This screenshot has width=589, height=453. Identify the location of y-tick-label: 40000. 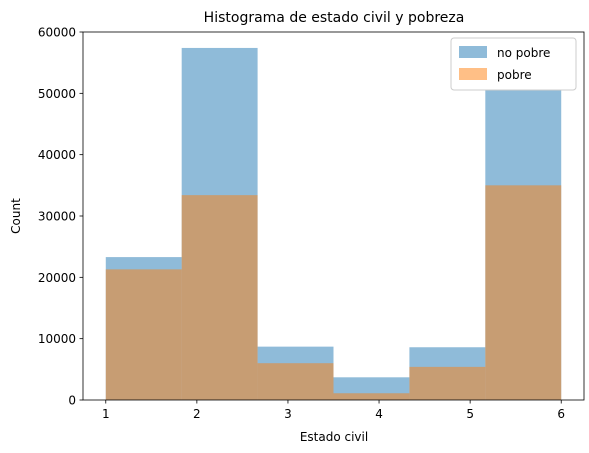
(57, 155).